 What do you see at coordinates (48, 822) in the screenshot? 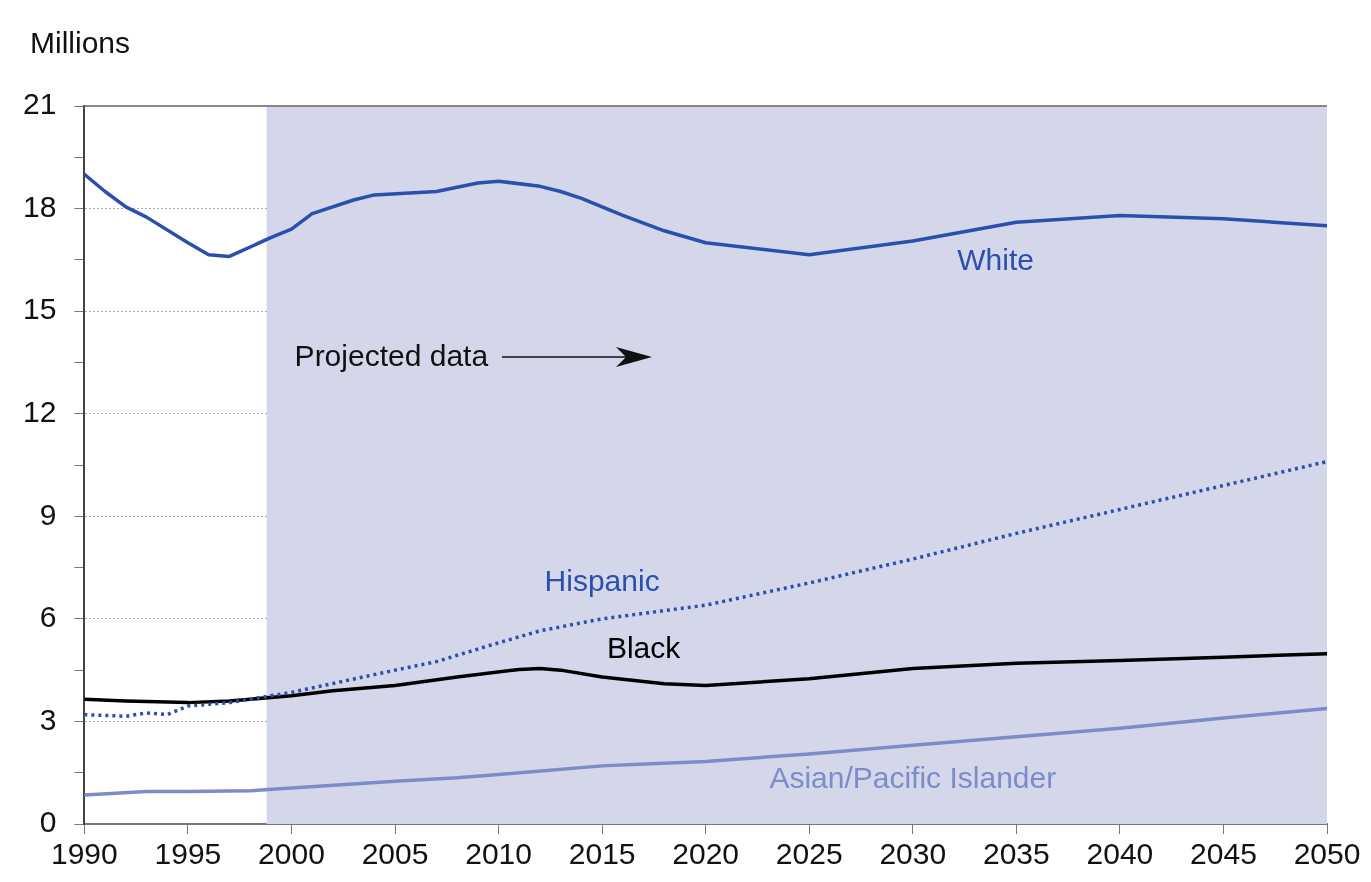
I see `y-tick-label: 0` at bounding box center [48, 822].